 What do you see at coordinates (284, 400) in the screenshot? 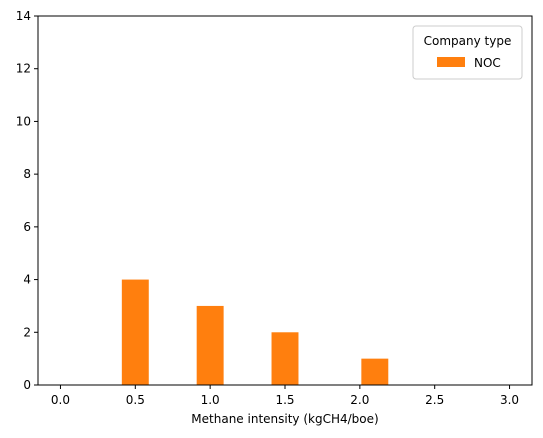
I see `x-tick-label: 1.5` at bounding box center [284, 400].